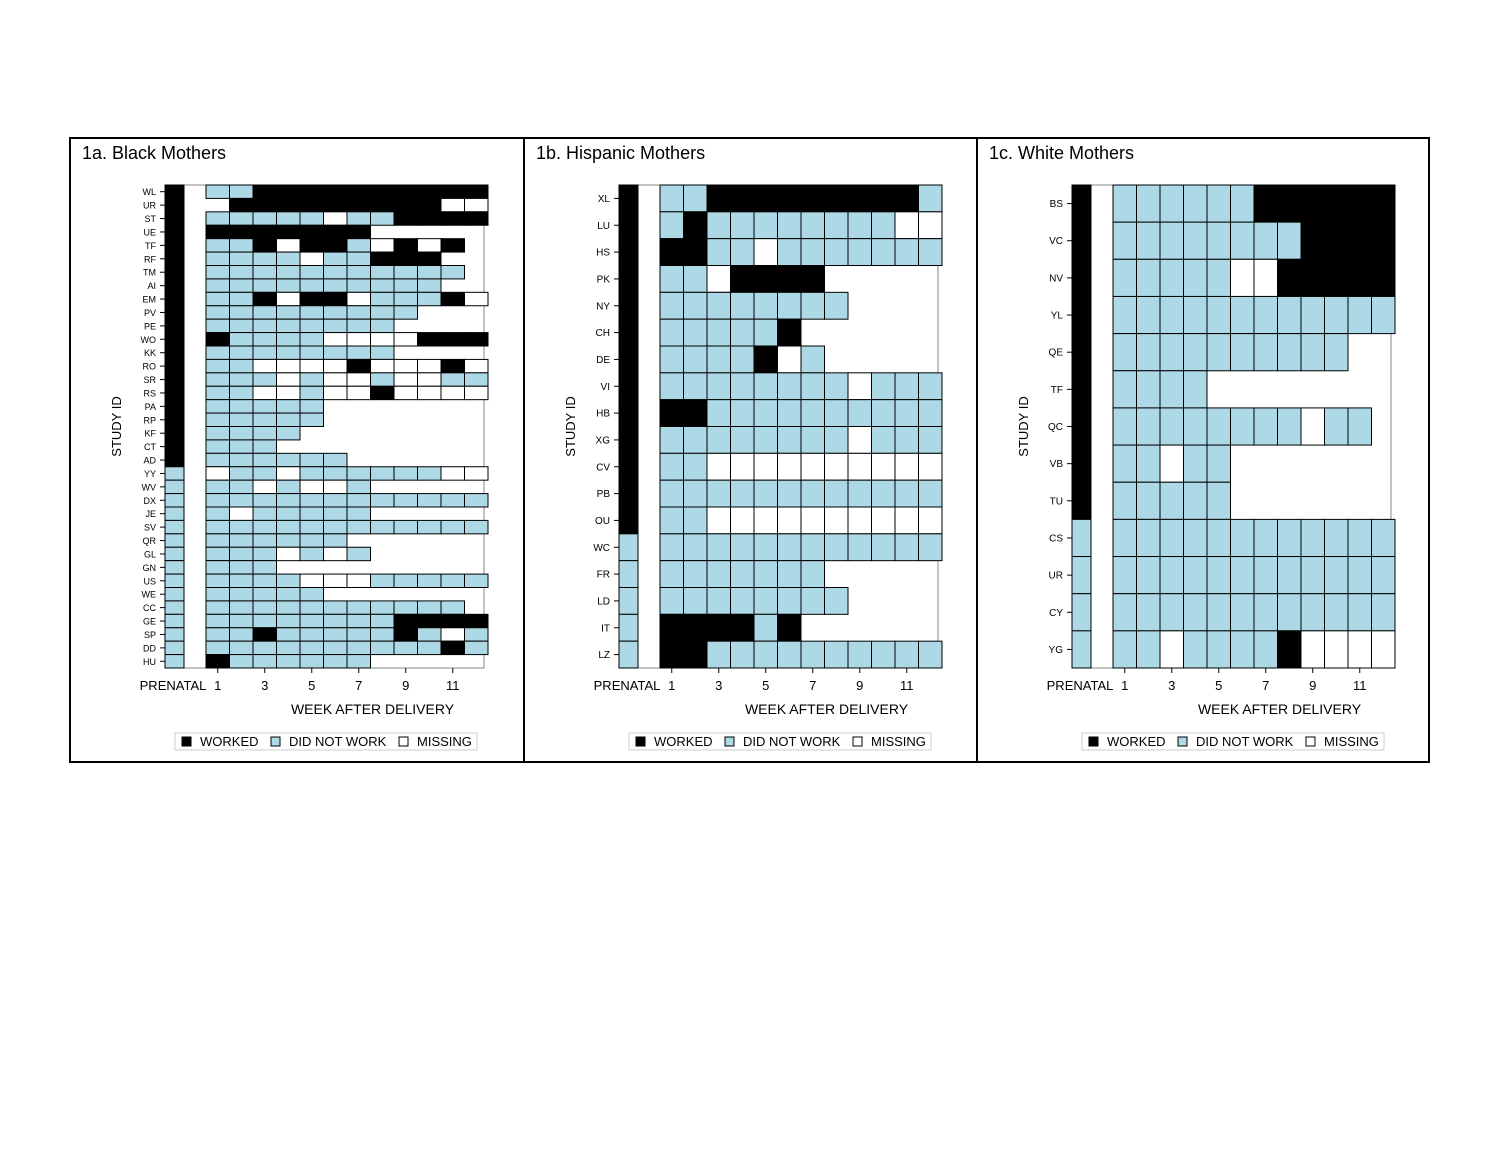 The height and width of the screenshot is (1156, 1496). What do you see at coordinates (1057, 316) in the screenshot?
I see `row-label: YL` at bounding box center [1057, 316].